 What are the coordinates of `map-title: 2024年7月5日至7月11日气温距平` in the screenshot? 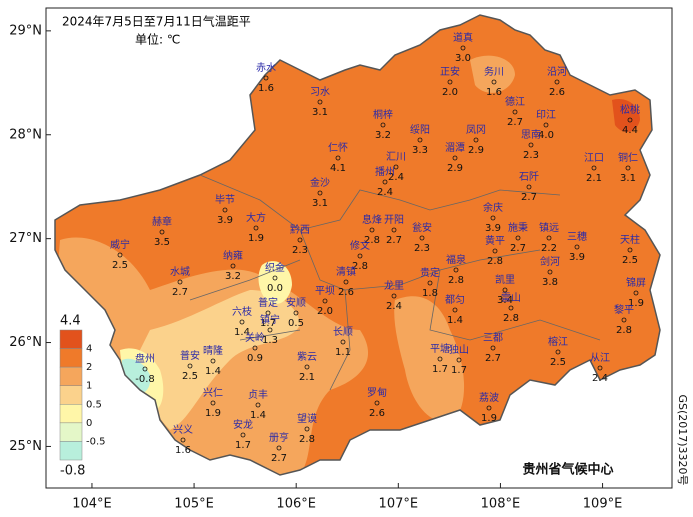 It's located at (156, 21).